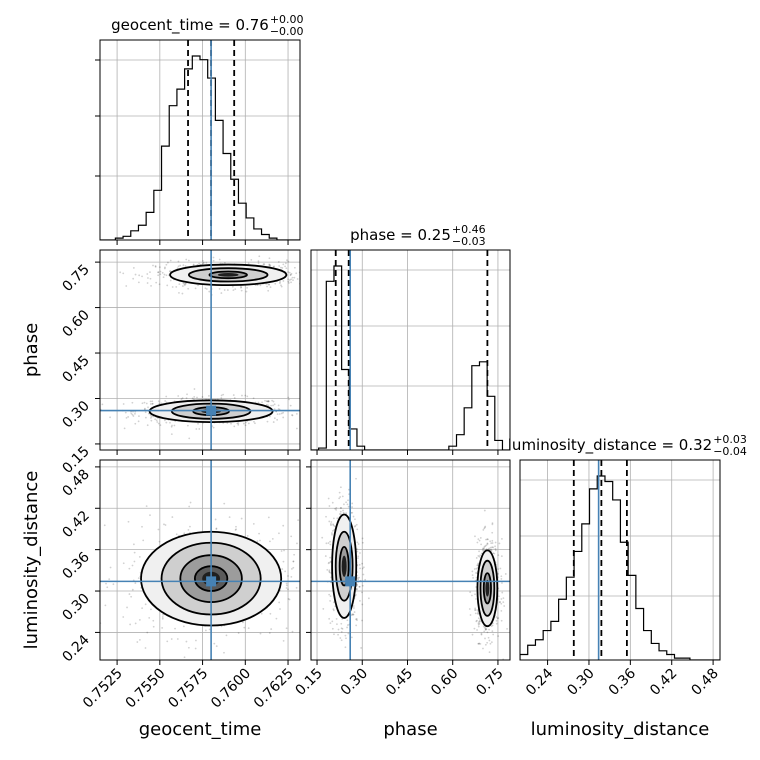  I want to click on hist-panel-geocent_time: geocent_time = 0.76 +0.00−0.00, so click(199, 129).